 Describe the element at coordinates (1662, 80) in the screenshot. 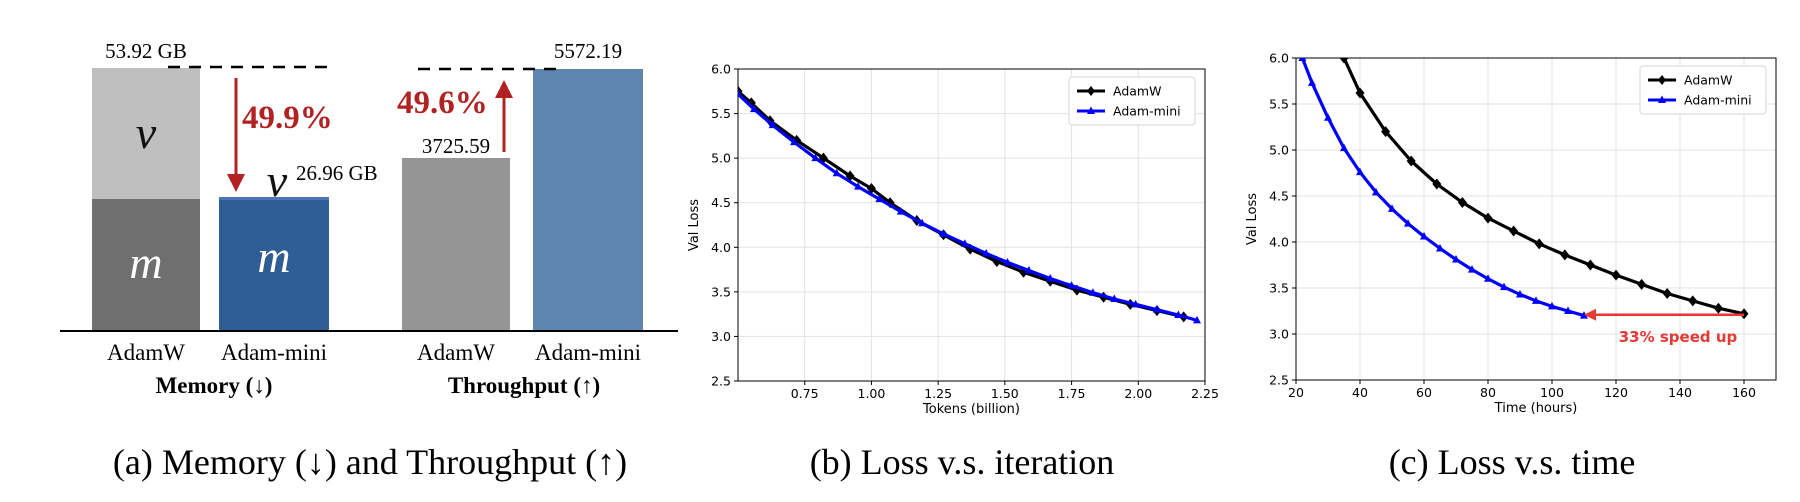

I see `legend-marker-adamw` at that location.